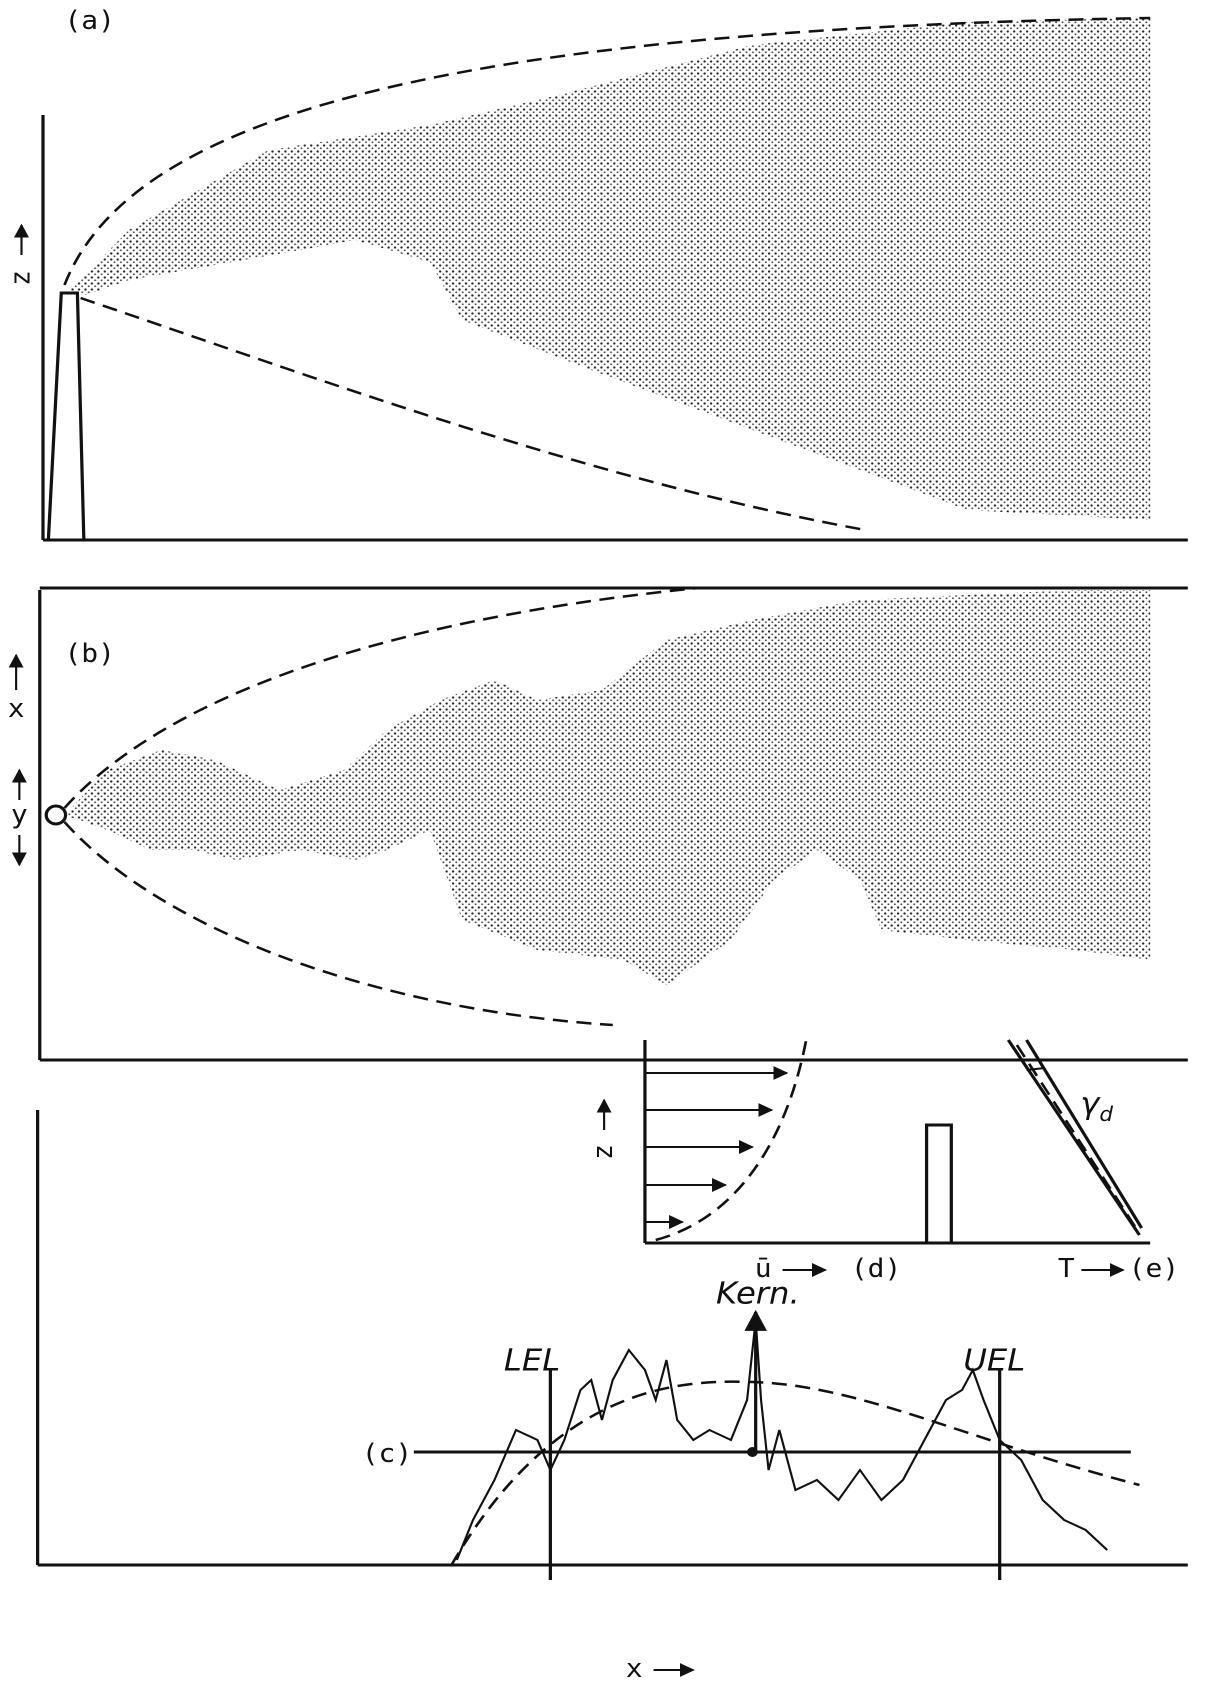 This screenshot has width=1205, height=1685. Describe the element at coordinates (731, 1140) in the screenshot. I see `wind-profile` at that location.